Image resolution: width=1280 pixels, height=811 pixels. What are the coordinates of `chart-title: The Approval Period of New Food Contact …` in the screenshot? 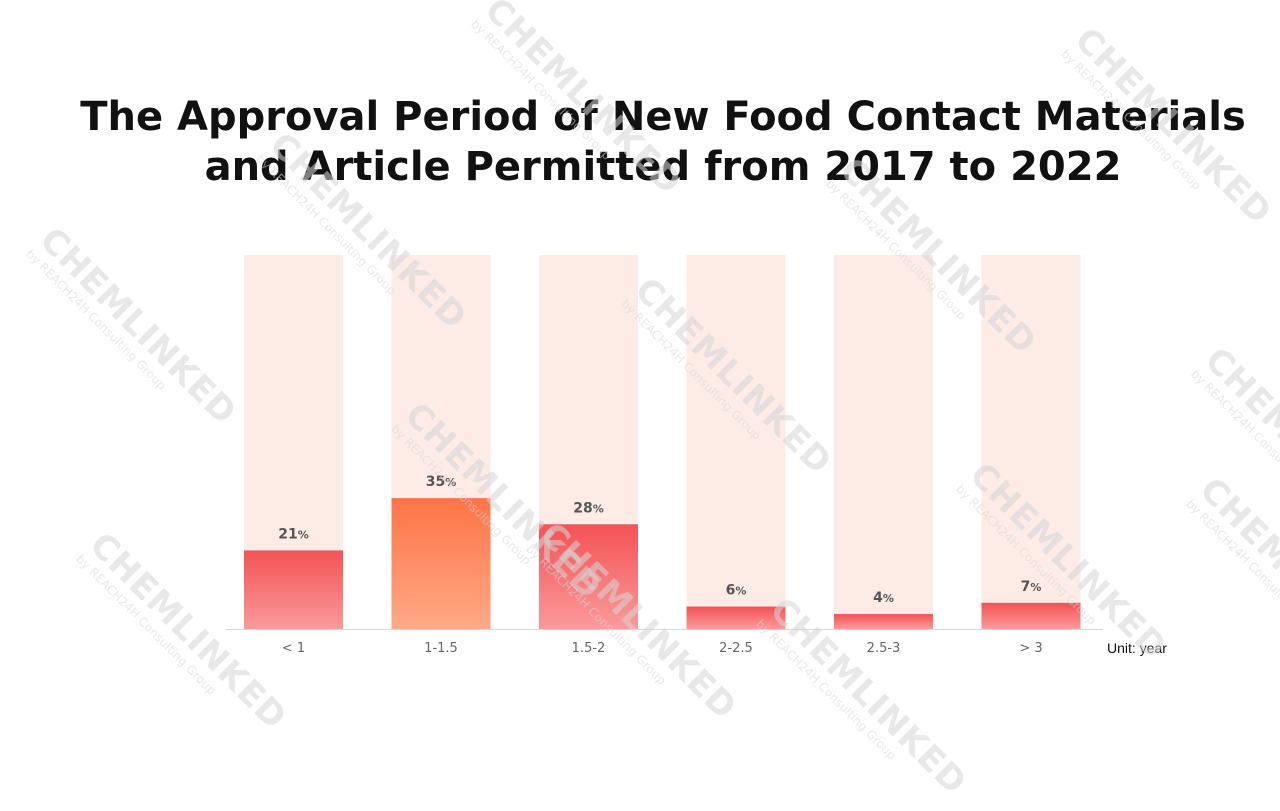 It's located at (663, 142).